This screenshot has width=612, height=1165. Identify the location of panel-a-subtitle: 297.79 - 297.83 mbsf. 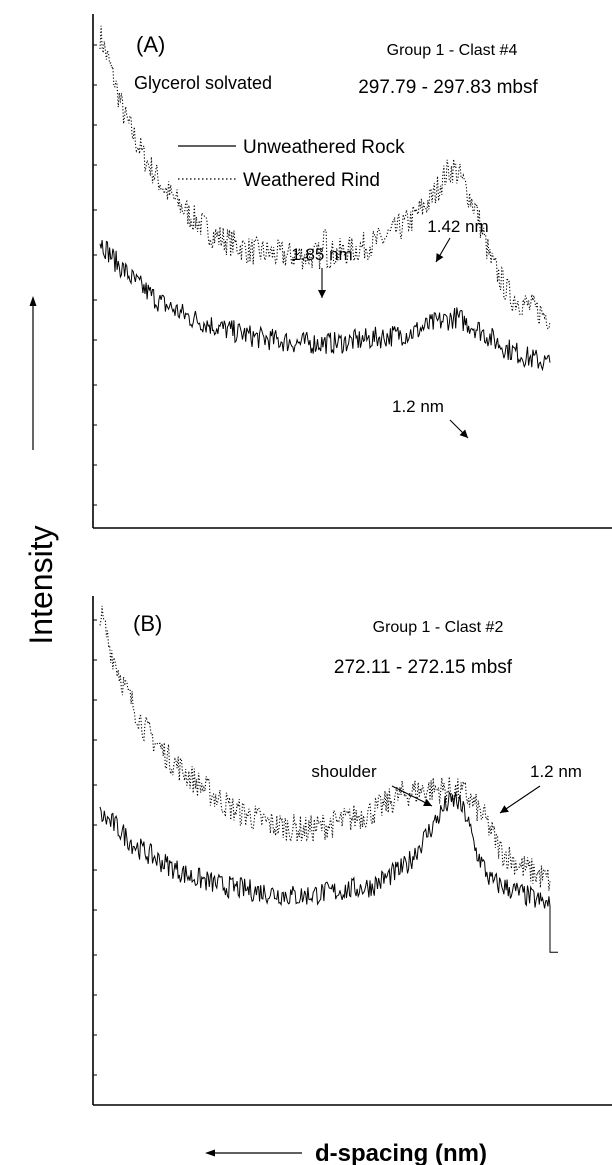
(448, 87).